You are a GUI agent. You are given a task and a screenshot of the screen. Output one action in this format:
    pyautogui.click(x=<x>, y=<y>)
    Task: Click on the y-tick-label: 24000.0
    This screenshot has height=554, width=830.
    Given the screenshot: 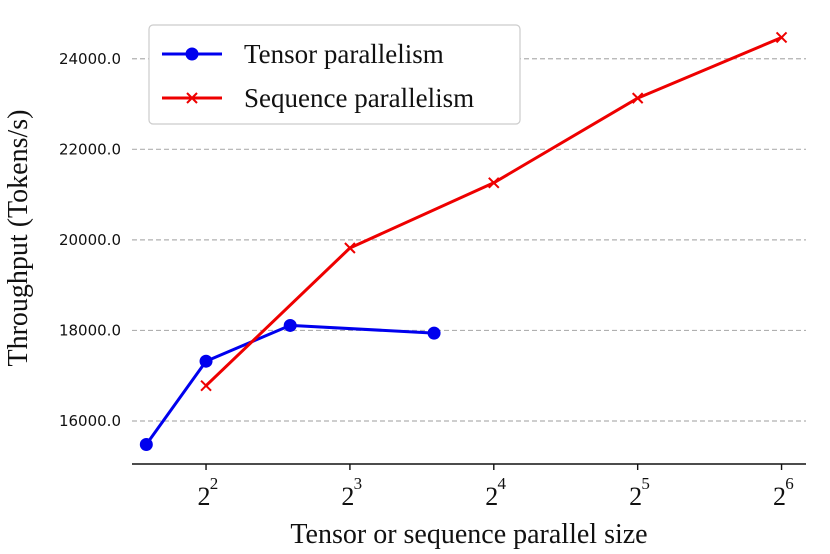 What is the action you would take?
    pyautogui.click(x=90, y=59)
    